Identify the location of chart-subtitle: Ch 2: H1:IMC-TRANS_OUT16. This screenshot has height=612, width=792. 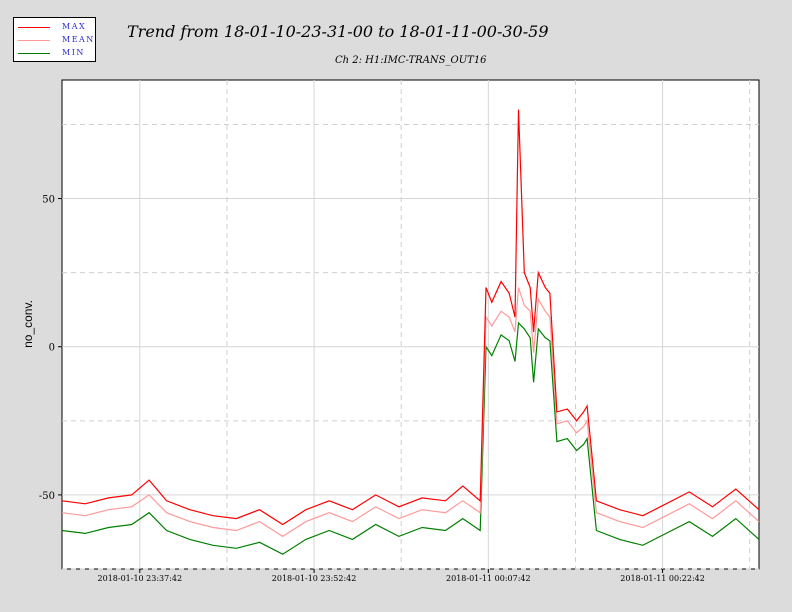
(411, 60).